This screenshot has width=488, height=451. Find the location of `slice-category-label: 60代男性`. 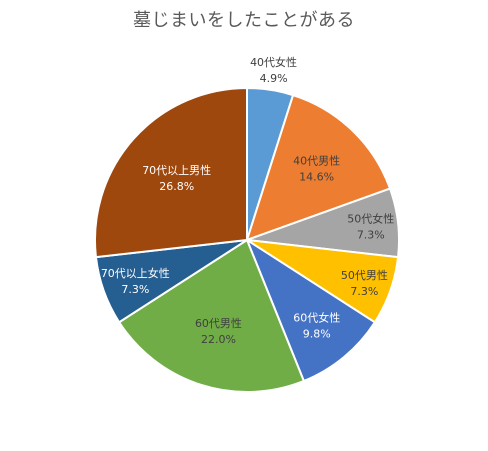

slice-category-label: 60代男性 is located at coordinates (218, 323).